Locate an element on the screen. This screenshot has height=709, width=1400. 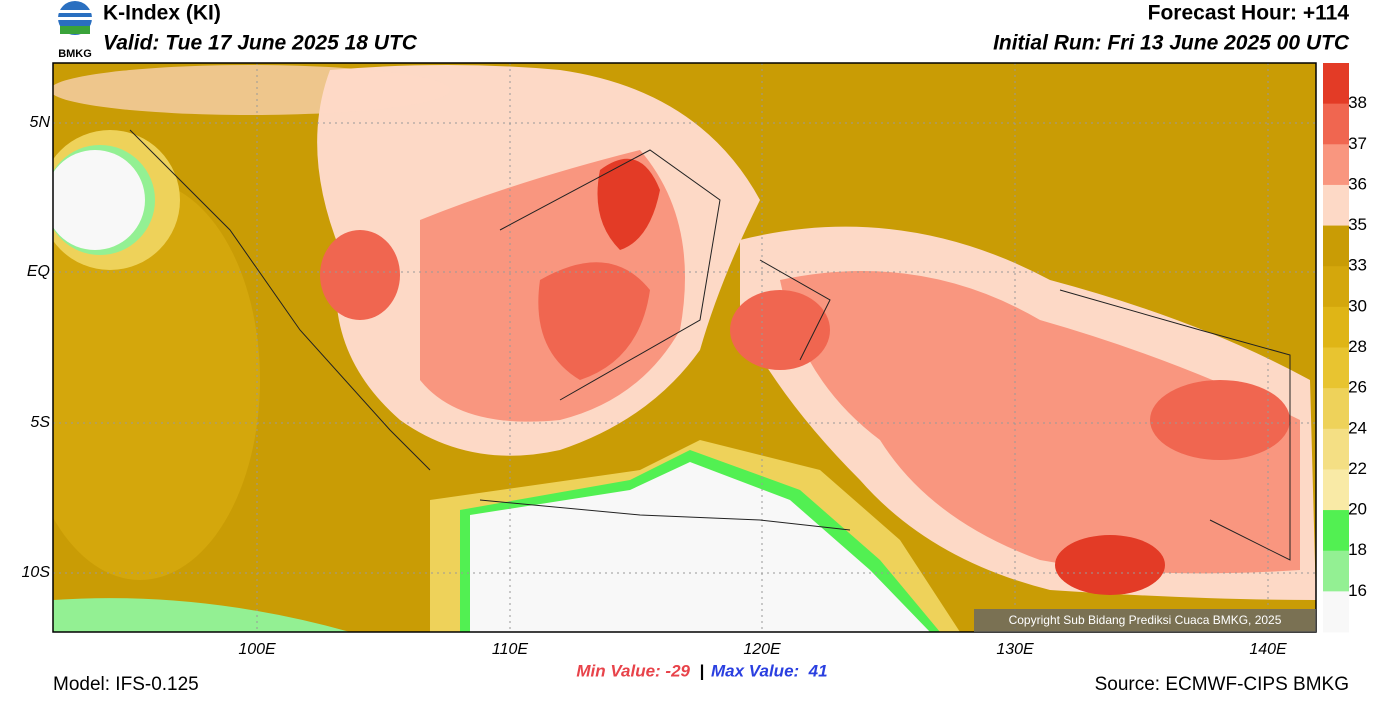
lat-label: 5S is located at coordinates (40, 422).